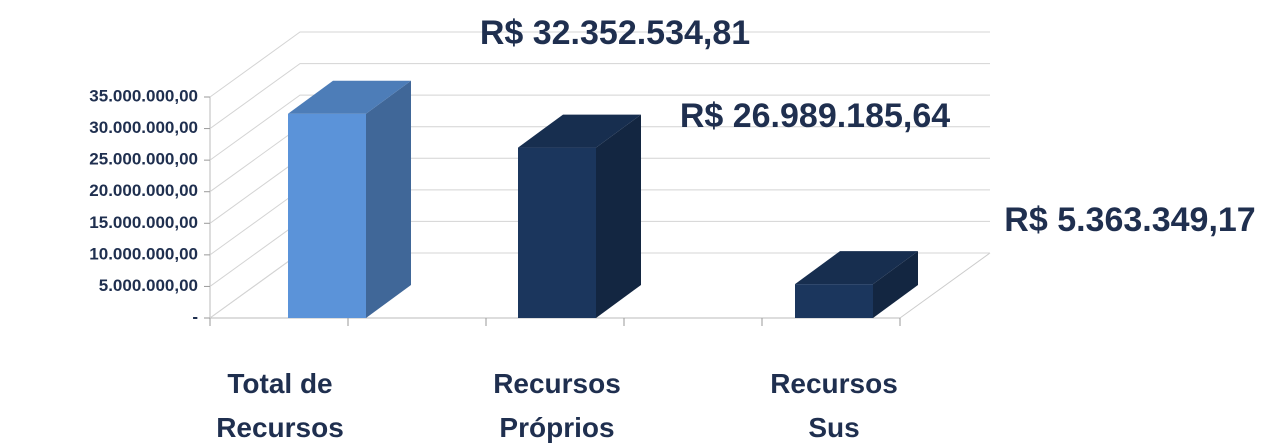  Describe the element at coordinates (815, 116) in the screenshot. I see `value-label: R$ 26.989.185,64` at that location.